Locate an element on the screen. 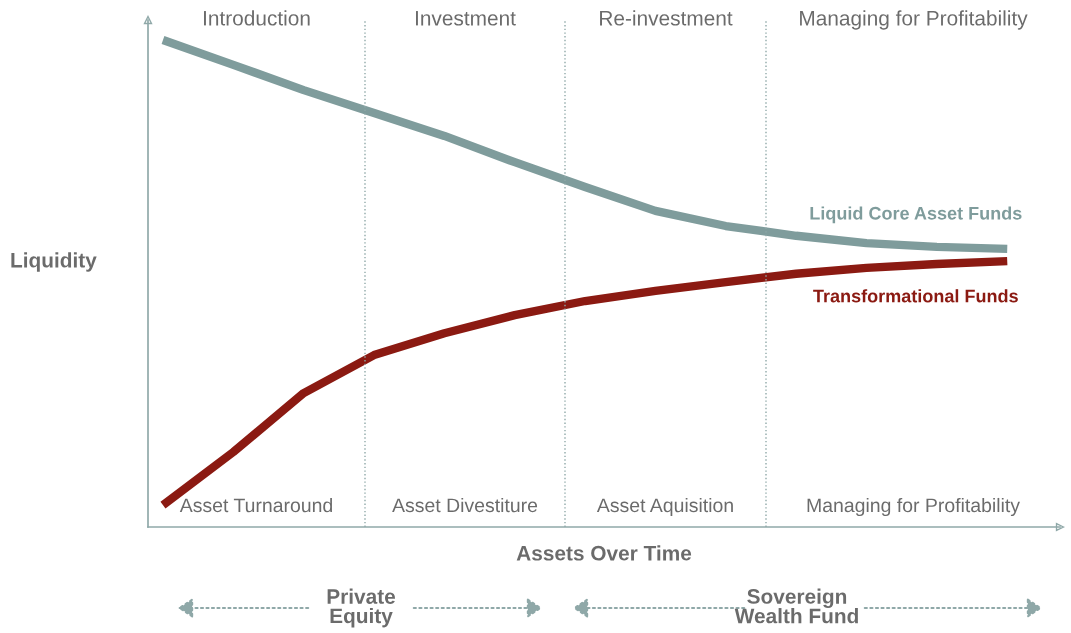 The width and height of the screenshot is (1071, 633). series-label: Transformational Funds is located at coordinates (915, 296).